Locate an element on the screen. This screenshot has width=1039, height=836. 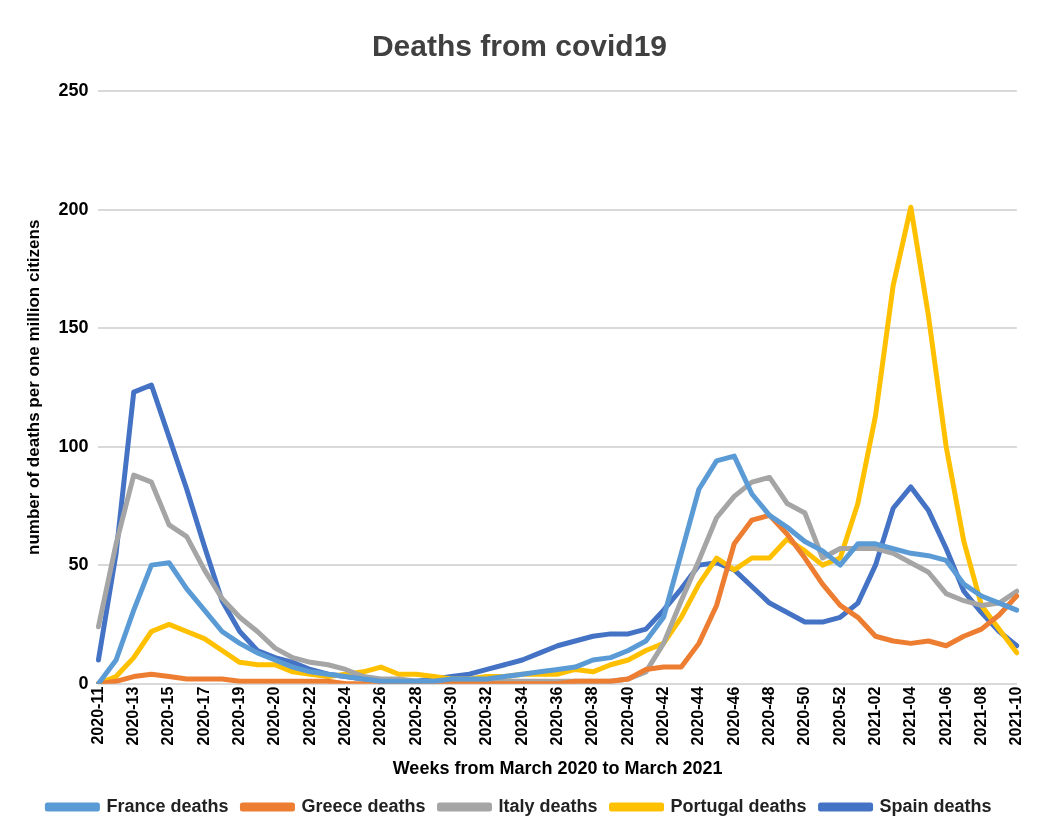
x-tick-label: 2020-24 is located at coordinates (345, 716).